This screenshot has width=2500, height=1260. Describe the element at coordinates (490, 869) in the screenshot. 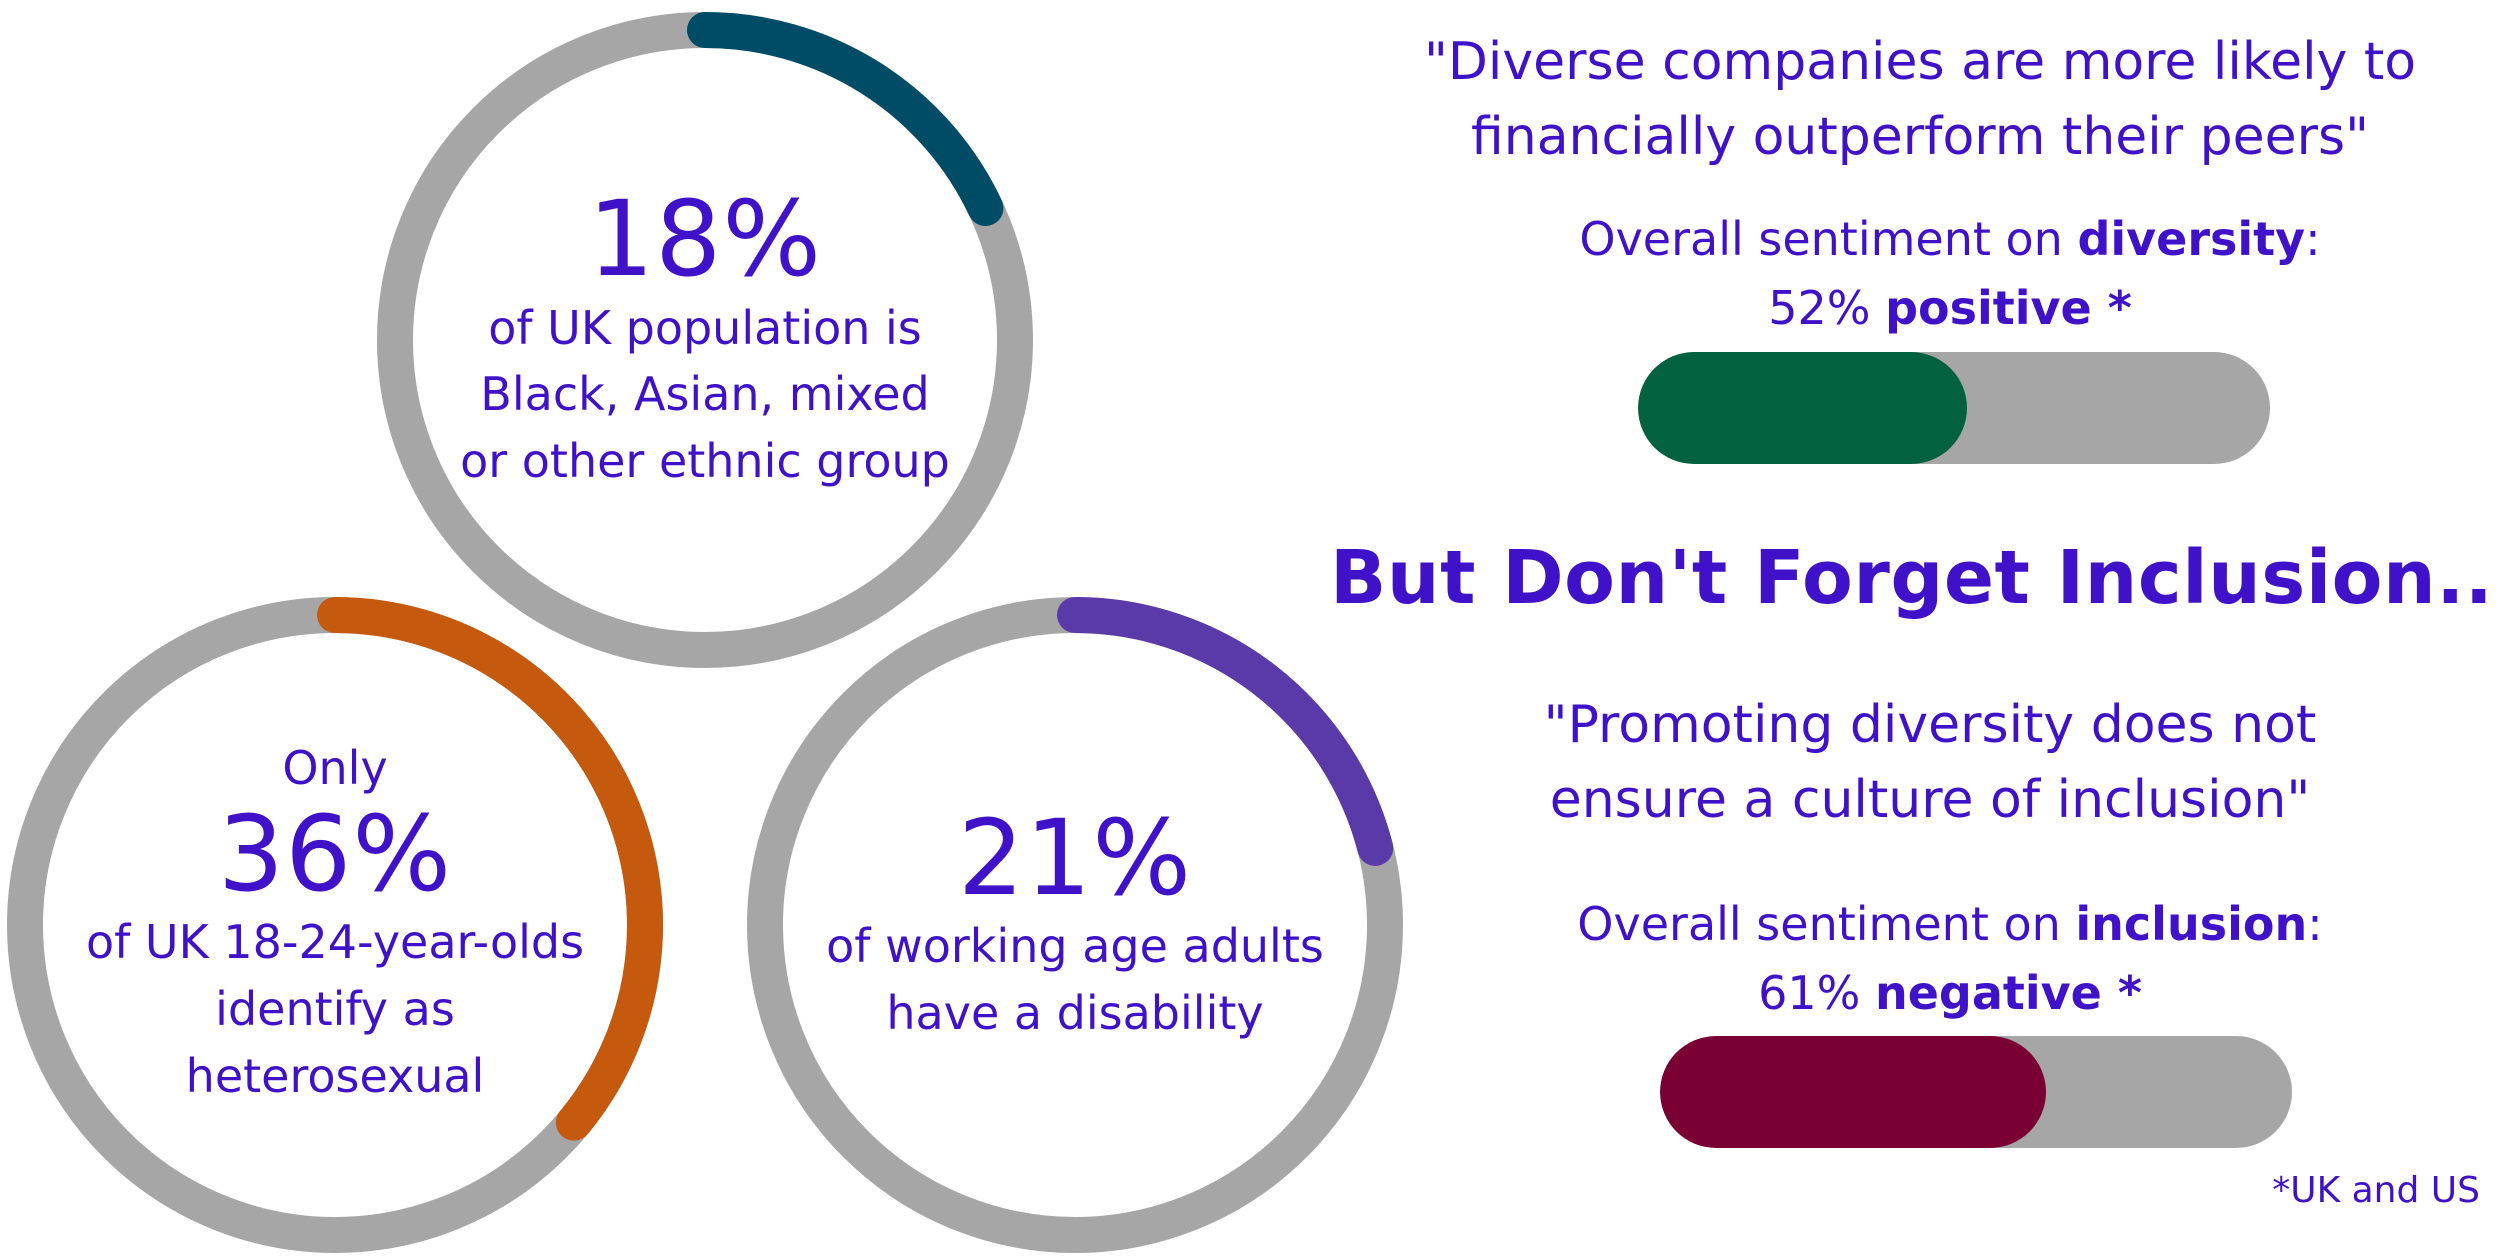

I see `heterosexual-ring-arc` at that location.